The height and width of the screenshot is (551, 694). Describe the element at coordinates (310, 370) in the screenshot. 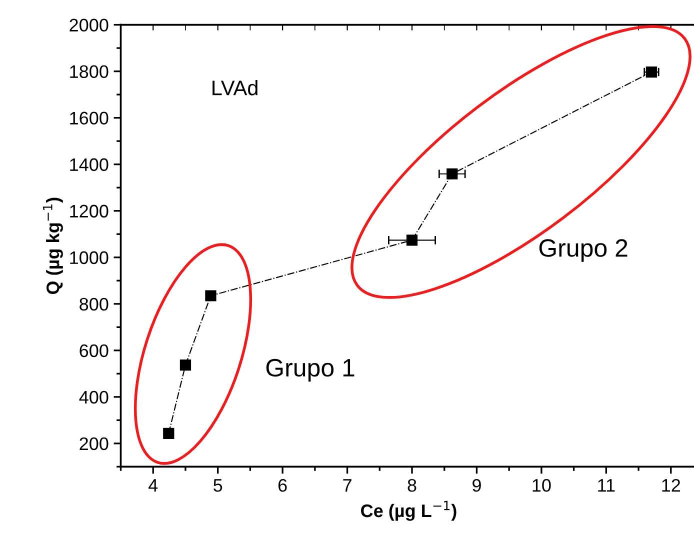

I see `annotation: Grupo 1` at that location.